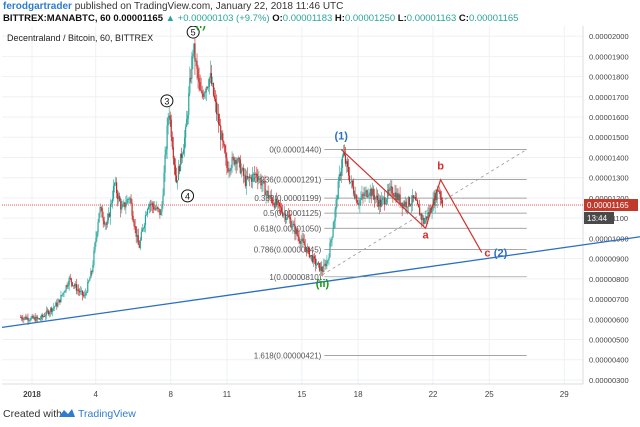 Image resolution: width=640 pixels, height=427 pixels. Describe the element at coordinates (609, 198) in the screenshot. I see `y-tick-label: 0.00001200` at that location.